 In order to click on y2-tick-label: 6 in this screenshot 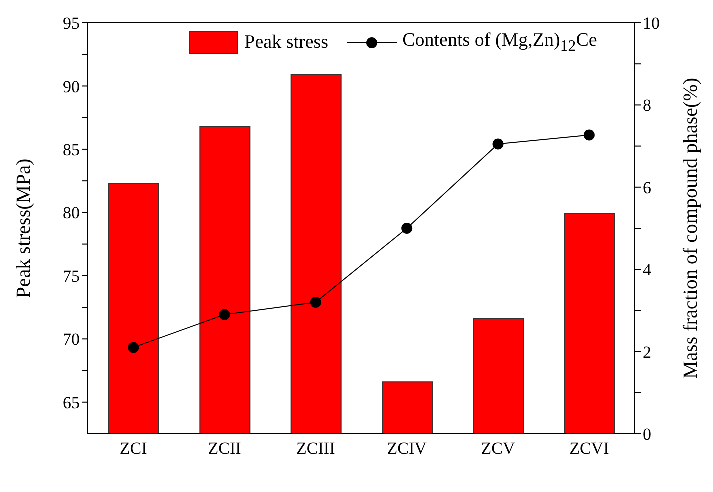, I will do `click(647, 188)`.